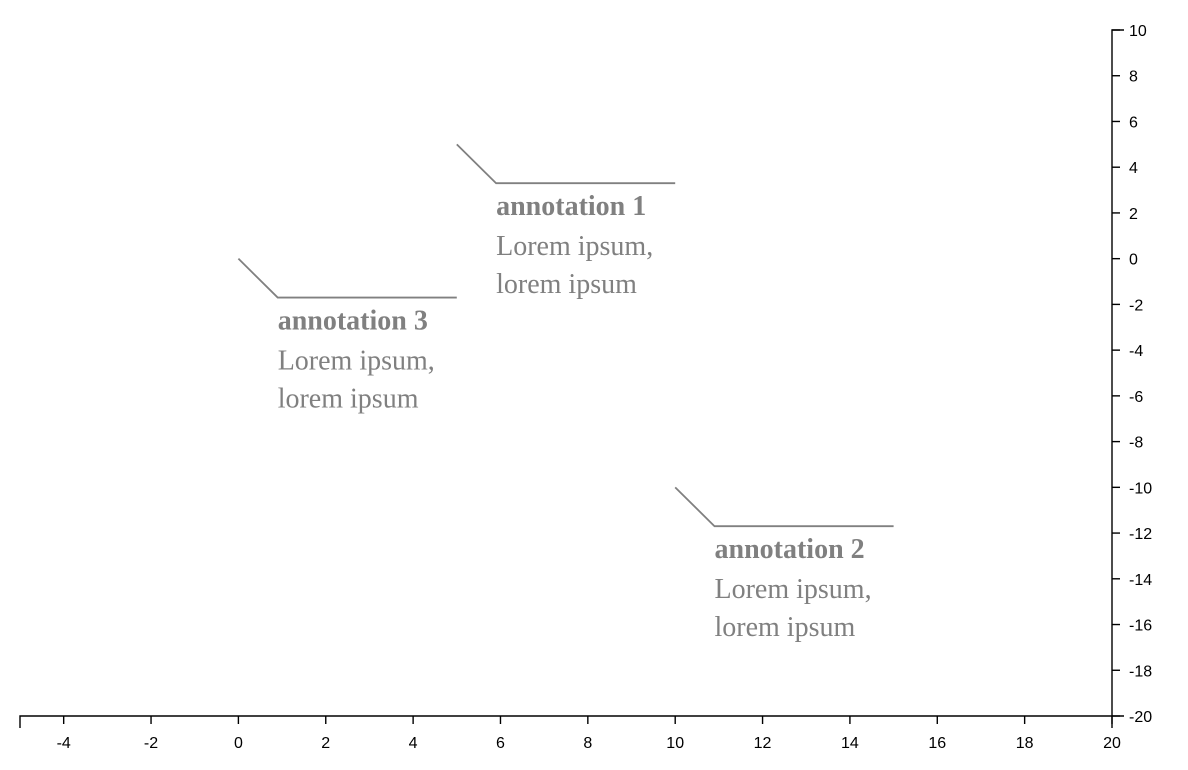  What do you see at coordinates (1140, 626) in the screenshot?
I see `y-tick-label: -16` at bounding box center [1140, 626].